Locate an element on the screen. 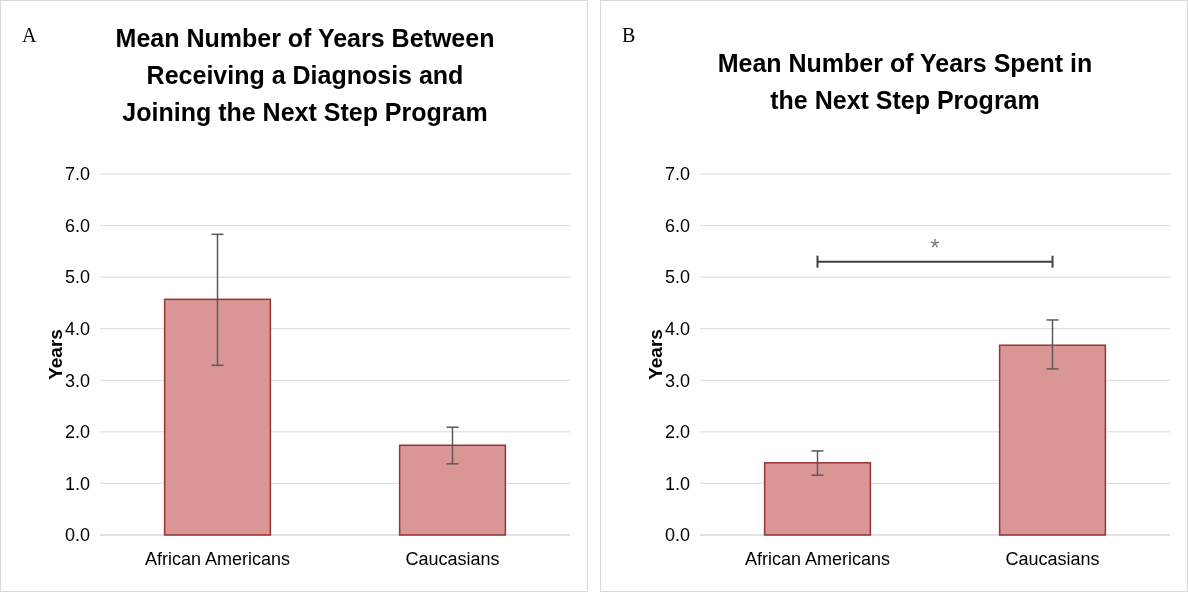 The height and width of the screenshot is (592, 1188). text: B is located at coordinates (629, 35).